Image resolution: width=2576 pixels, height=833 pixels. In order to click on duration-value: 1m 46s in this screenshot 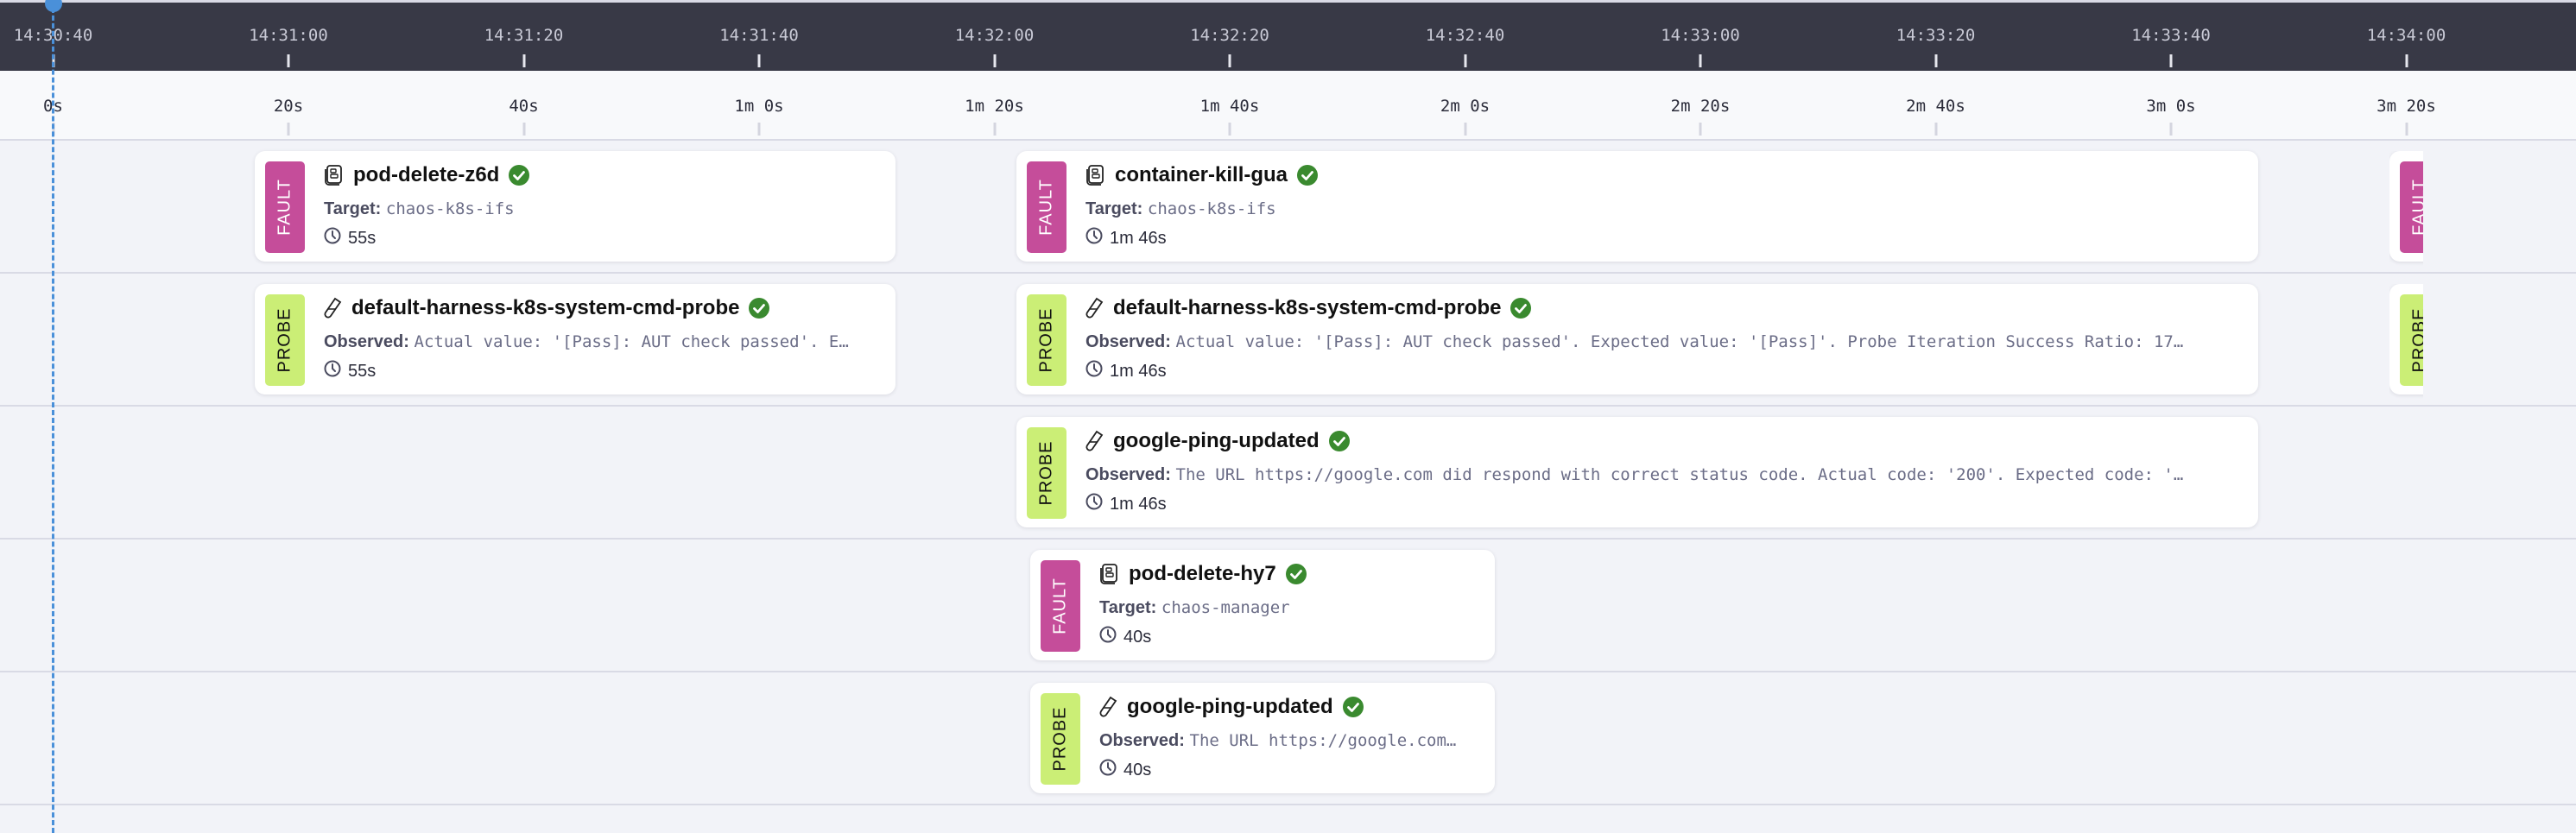, I will do `click(1138, 371)`.